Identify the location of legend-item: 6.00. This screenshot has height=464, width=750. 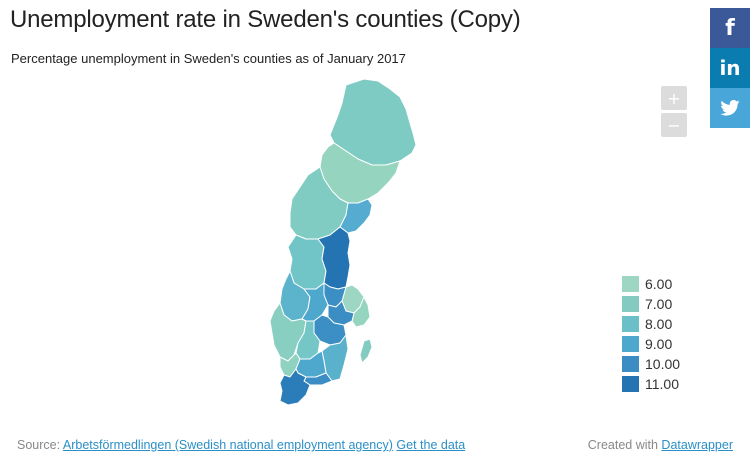
(651, 284).